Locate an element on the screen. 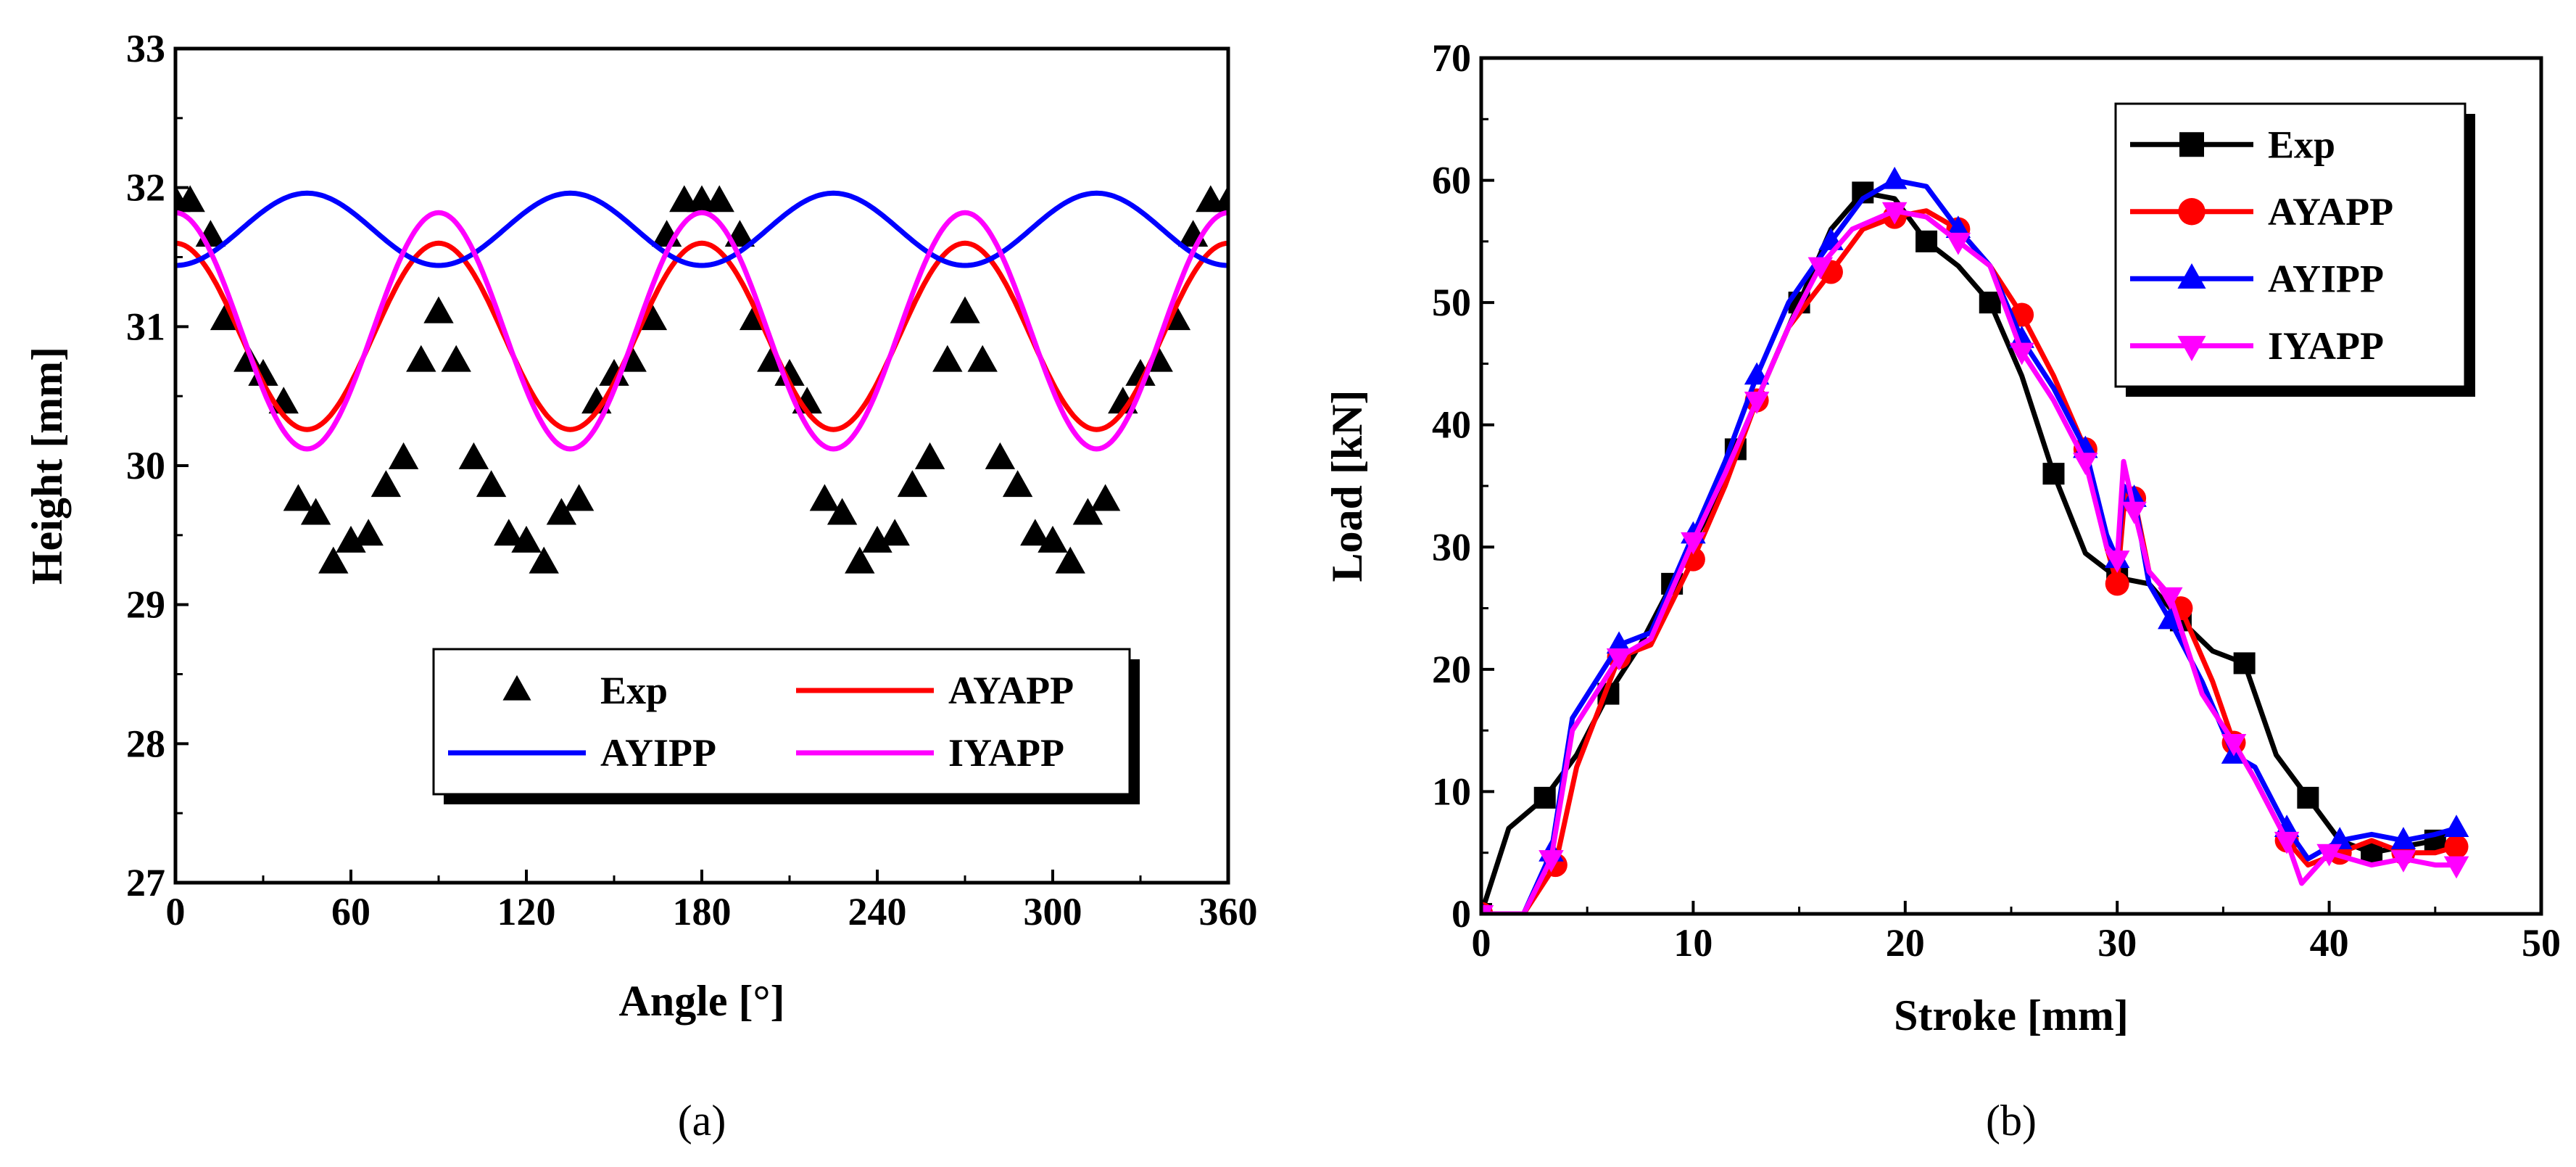 The image size is (2576, 1167). chart-a-y-axis-title: Height [mm] is located at coordinates (47, 466).